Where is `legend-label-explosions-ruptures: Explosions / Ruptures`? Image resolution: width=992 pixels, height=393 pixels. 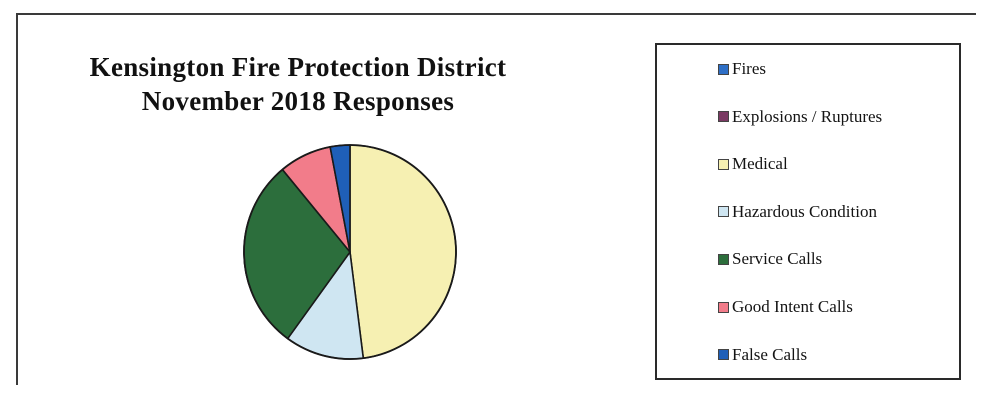 legend-label-explosions-ruptures: Explosions / Ruptures is located at coordinates (807, 116).